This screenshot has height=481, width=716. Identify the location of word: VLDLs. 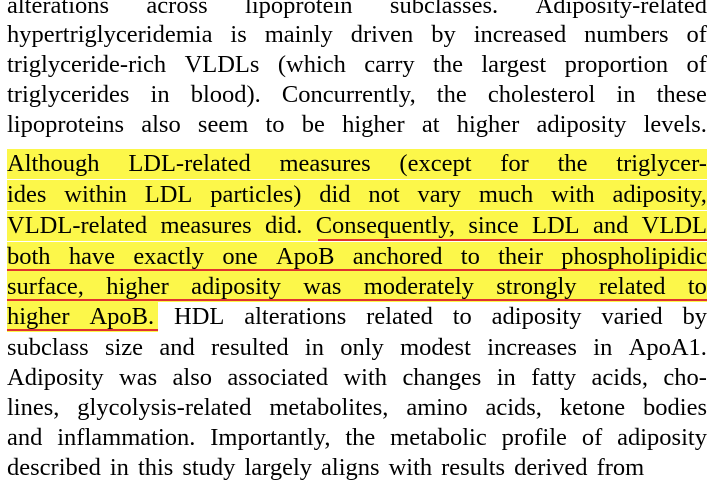
(222, 64).